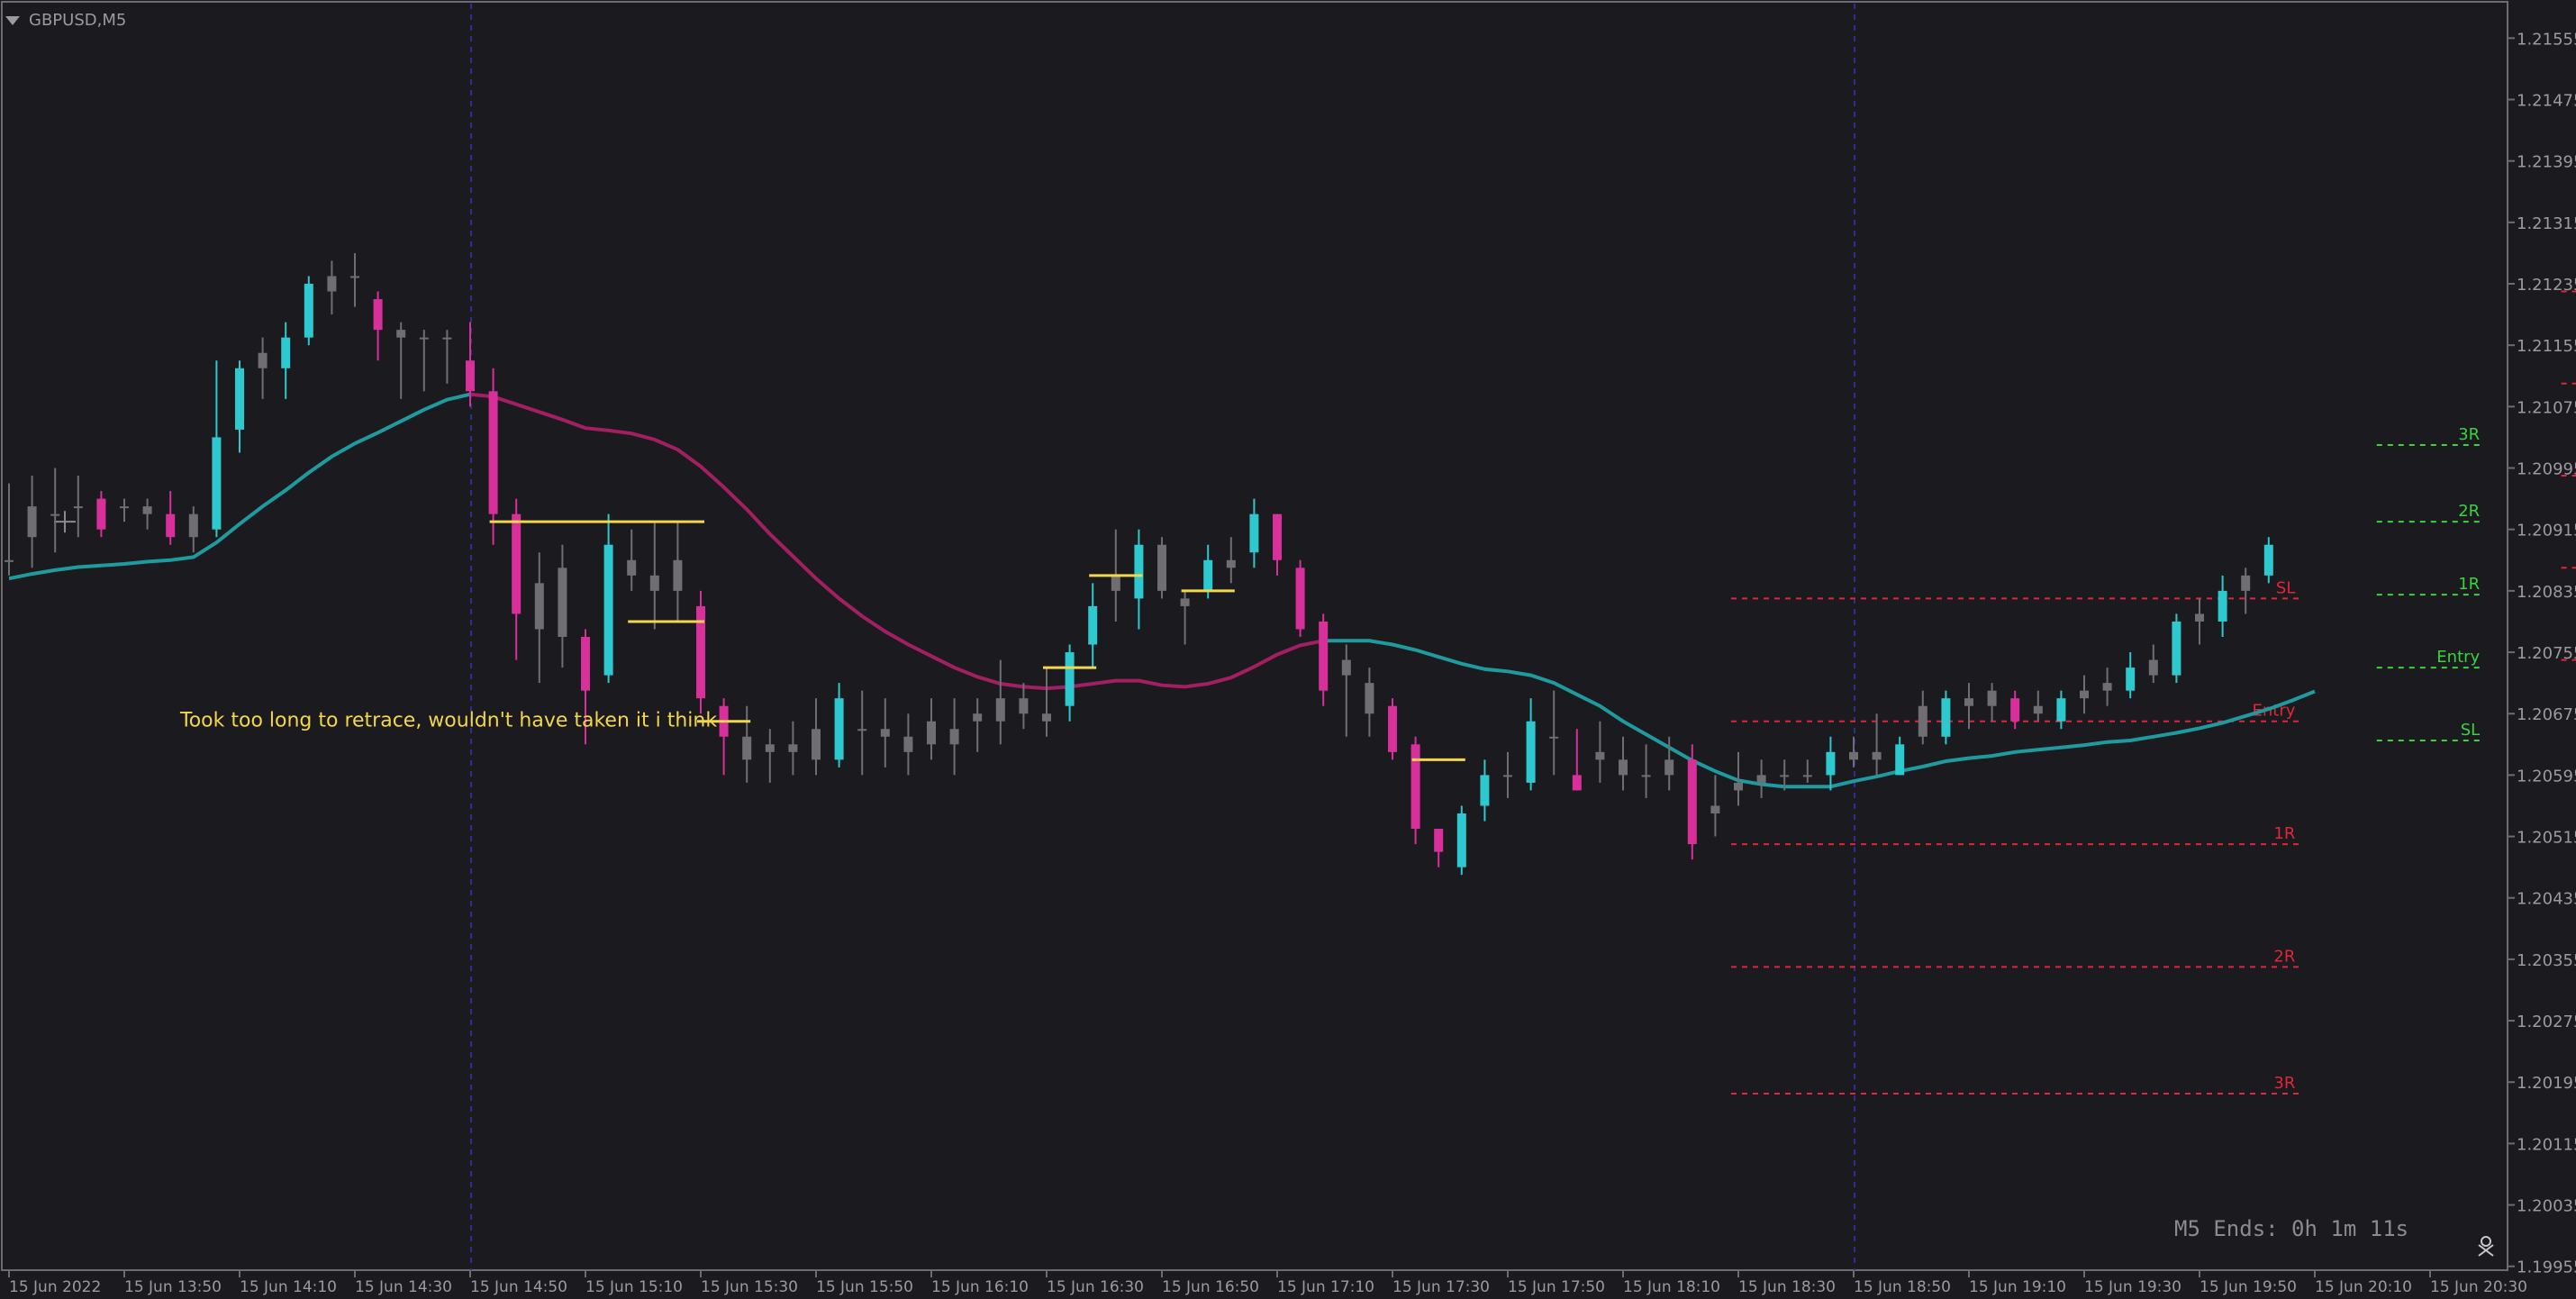  What do you see at coordinates (173, 1287) in the screenshot?
I see `x-tick-label: 15 Jun 13:50` at bounding box center [173, 1287].